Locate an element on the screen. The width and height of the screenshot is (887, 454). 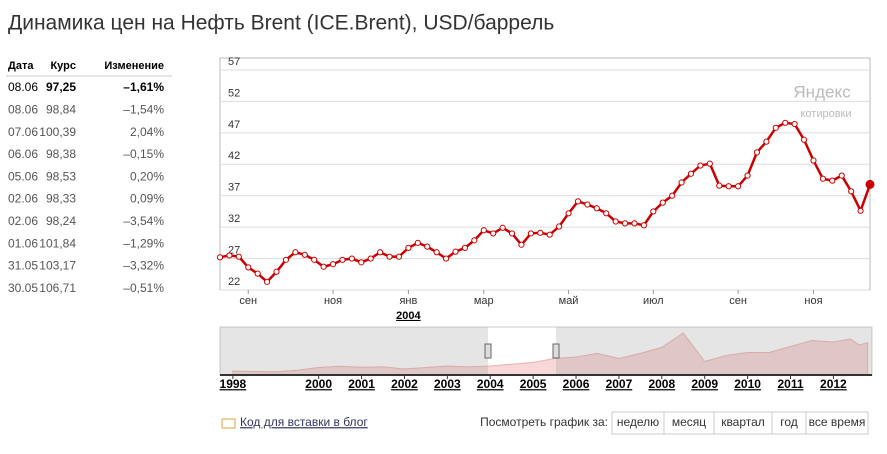
table-cell: –0,15% is located at coordinates (143, 154).